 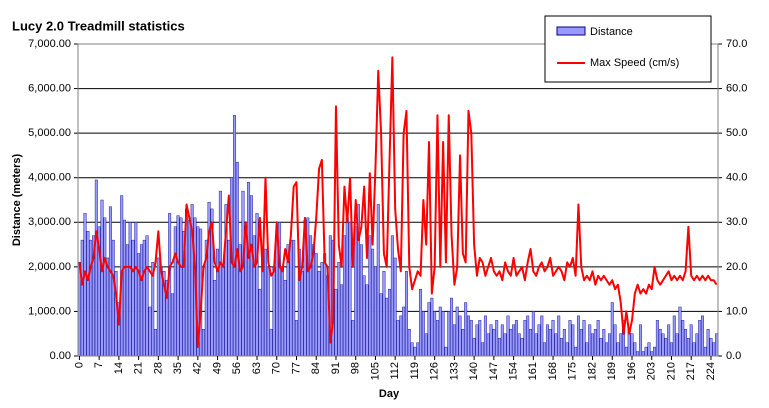 What do you see at coordinates (198, 368) in the screenshot?
I see `x-tick-label: 42` at bounding box center [198, 368].